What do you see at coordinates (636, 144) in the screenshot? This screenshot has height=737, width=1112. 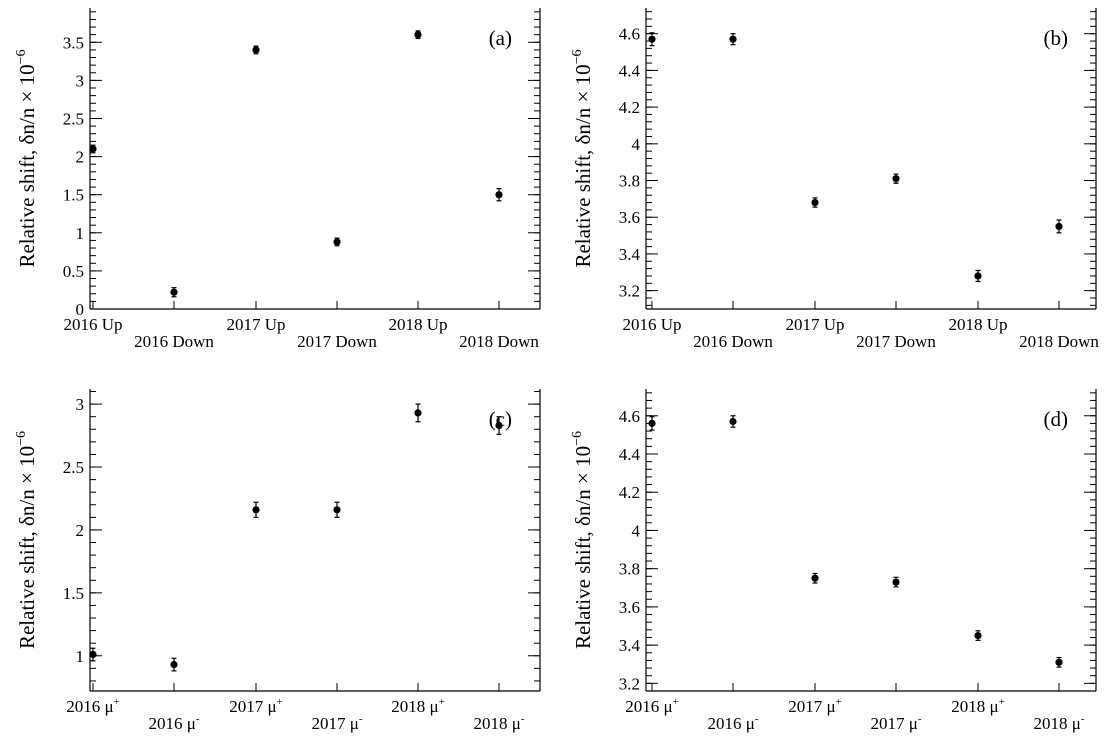 I see `y-tick-label: 4` at bounding box center [636, 144].